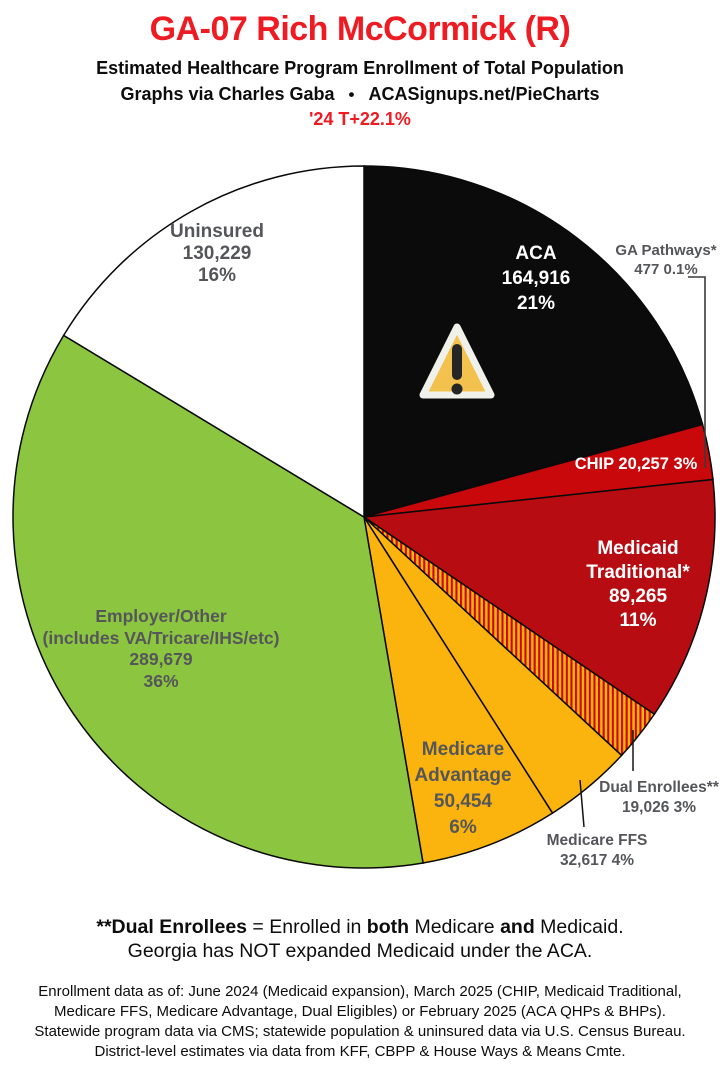 Image resolution: width=720 pixels, height=1070 pixels. I want to click on pie-slice-medicare-advantage, so click(458, 690).